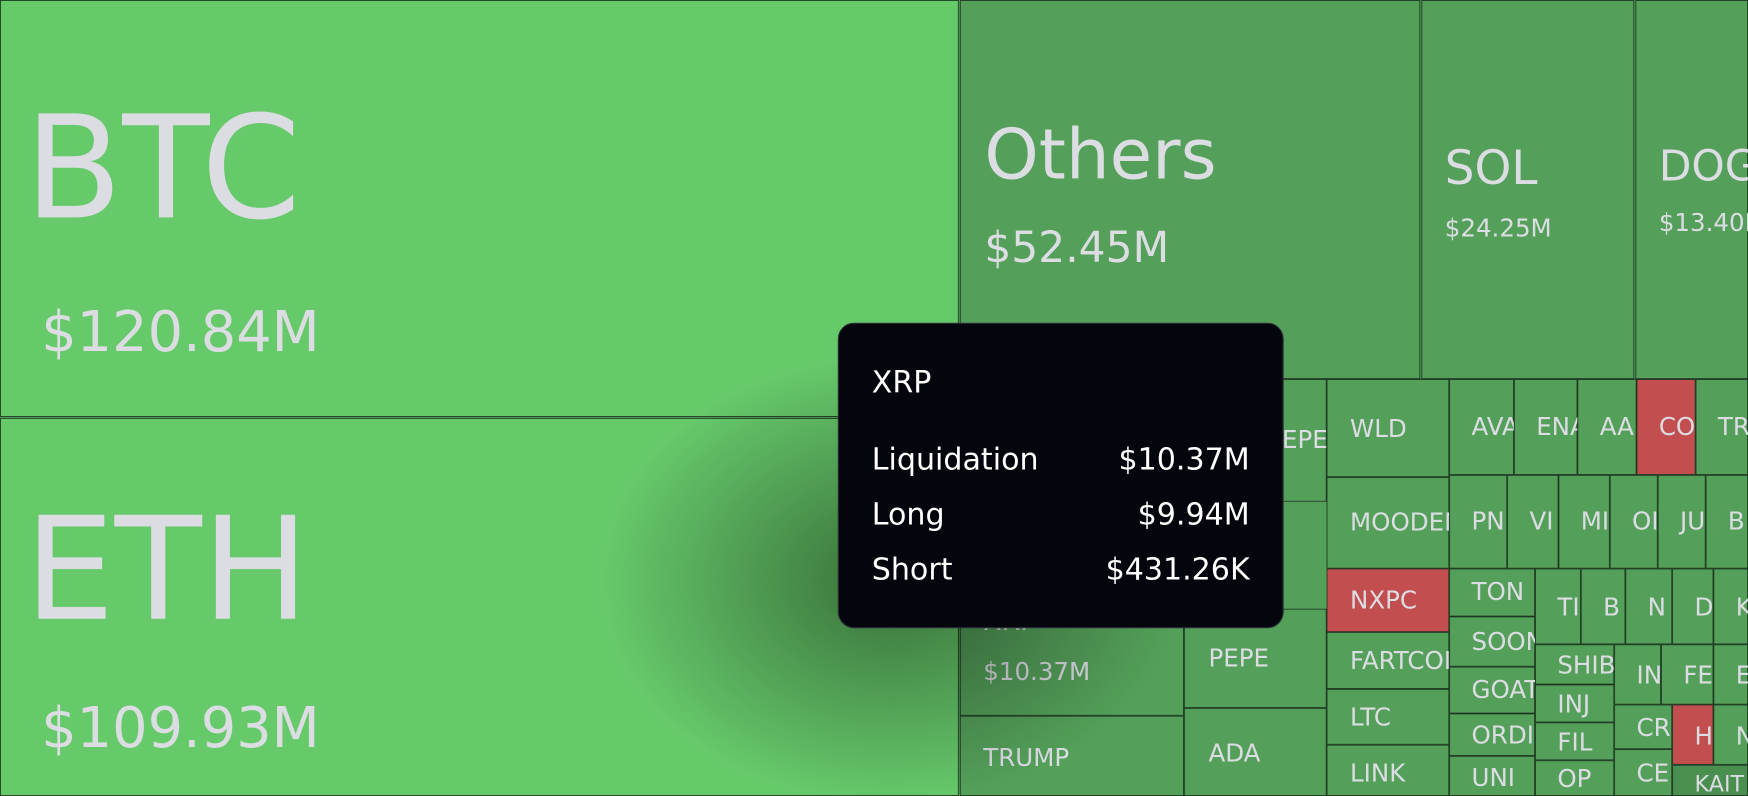 The image size is (1748, 796). Describe the element at coordinates (1558, 606) in the screenshot. I see `tile: TI` at that location.